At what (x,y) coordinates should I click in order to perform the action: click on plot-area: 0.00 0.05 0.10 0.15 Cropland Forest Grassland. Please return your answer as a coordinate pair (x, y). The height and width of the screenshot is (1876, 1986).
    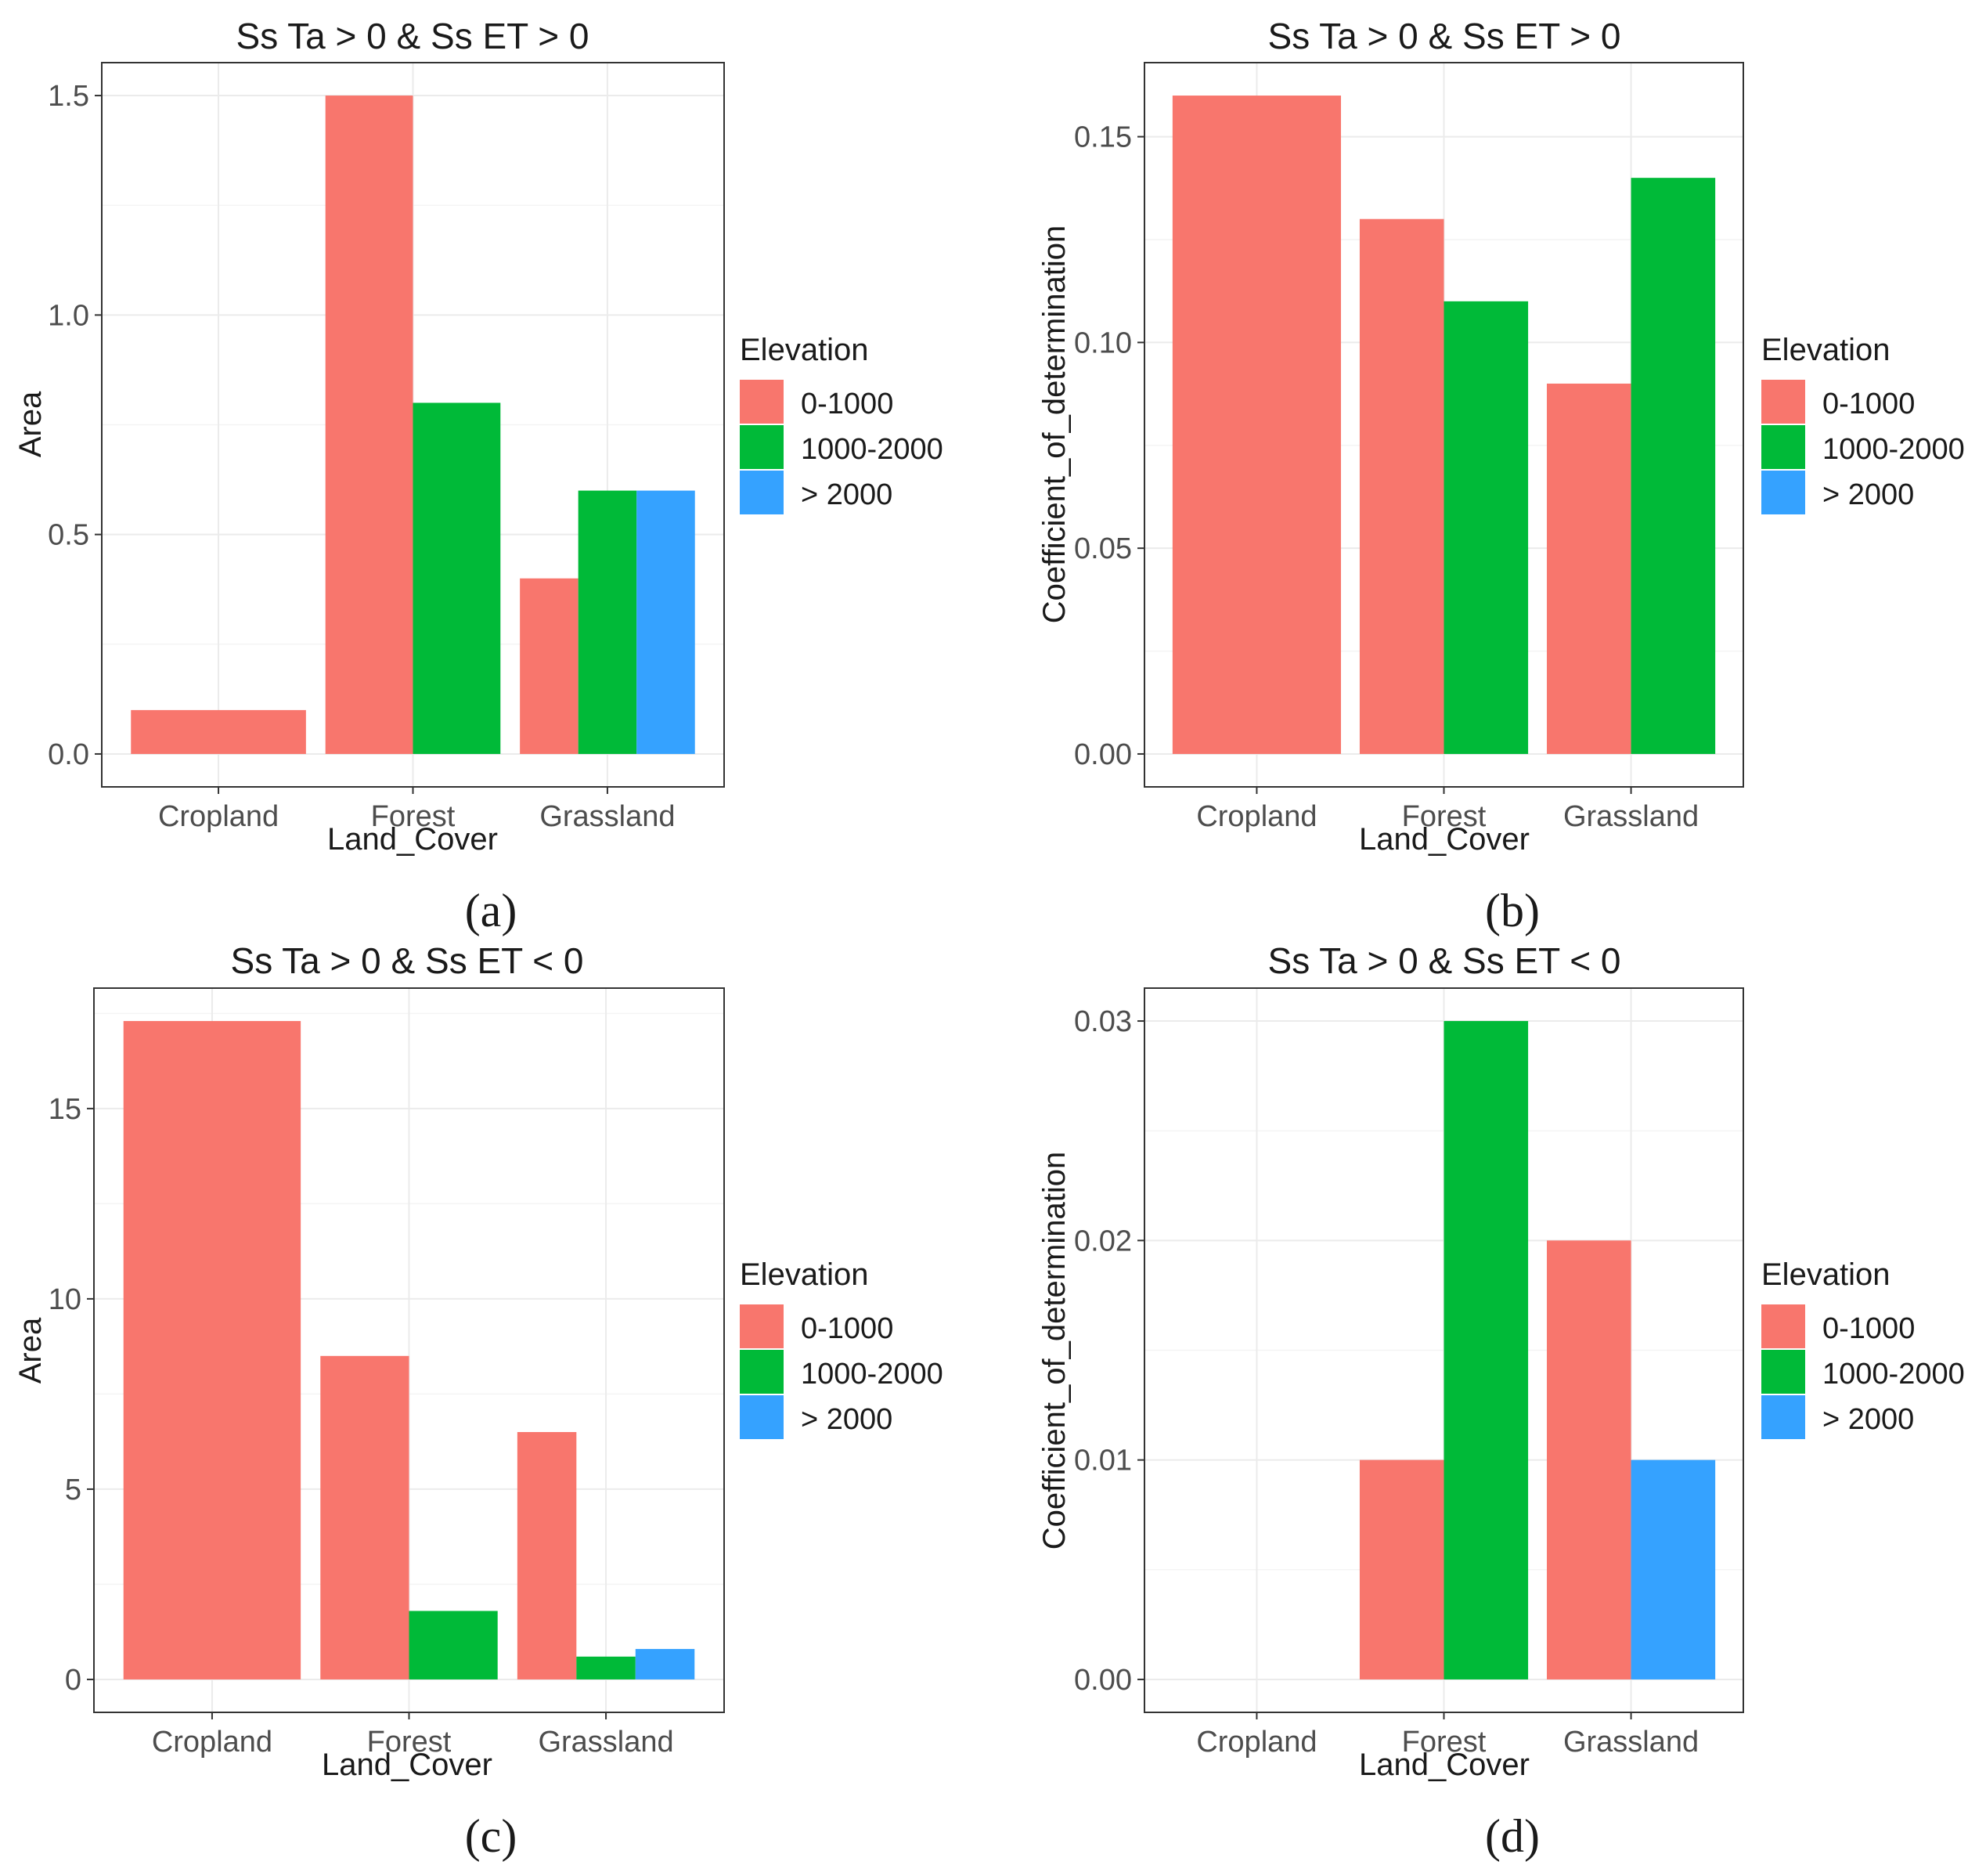
    Looking at the image, I should click on (1409, 448).